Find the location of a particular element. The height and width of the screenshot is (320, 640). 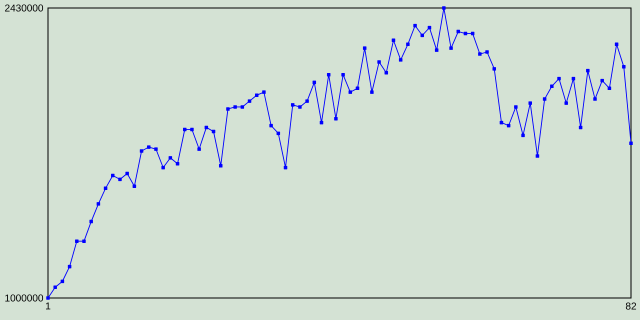

y-tick-label: 1000000 is located at coordinates (24, 298).